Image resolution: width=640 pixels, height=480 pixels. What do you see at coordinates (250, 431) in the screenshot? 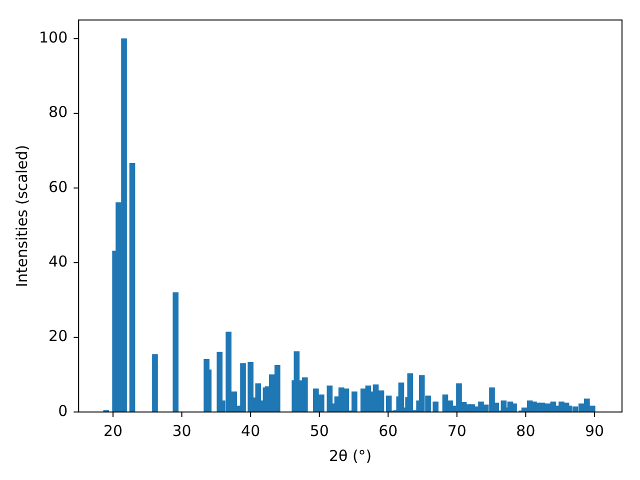
I see `x-tick-label: 40` at bounding box center [250, 431].